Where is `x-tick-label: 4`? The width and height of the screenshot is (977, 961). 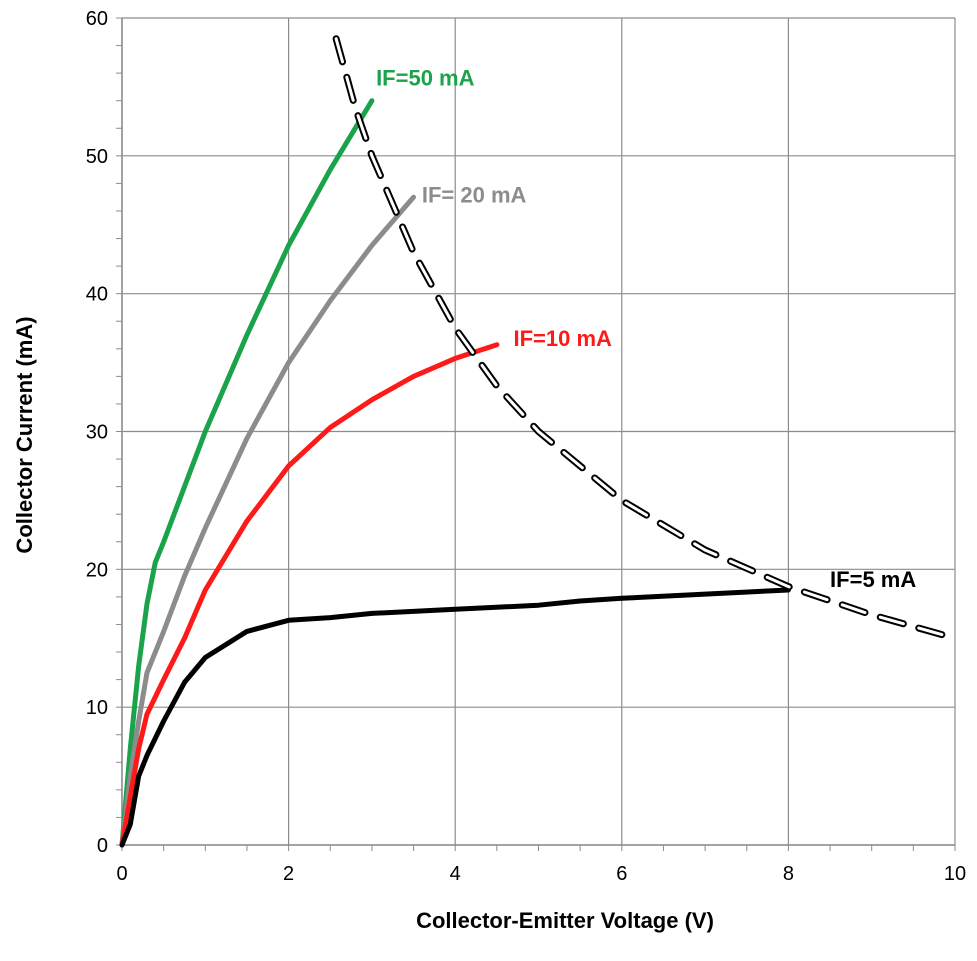
x-tick-label: 4 is located at coordinates (455, 874).